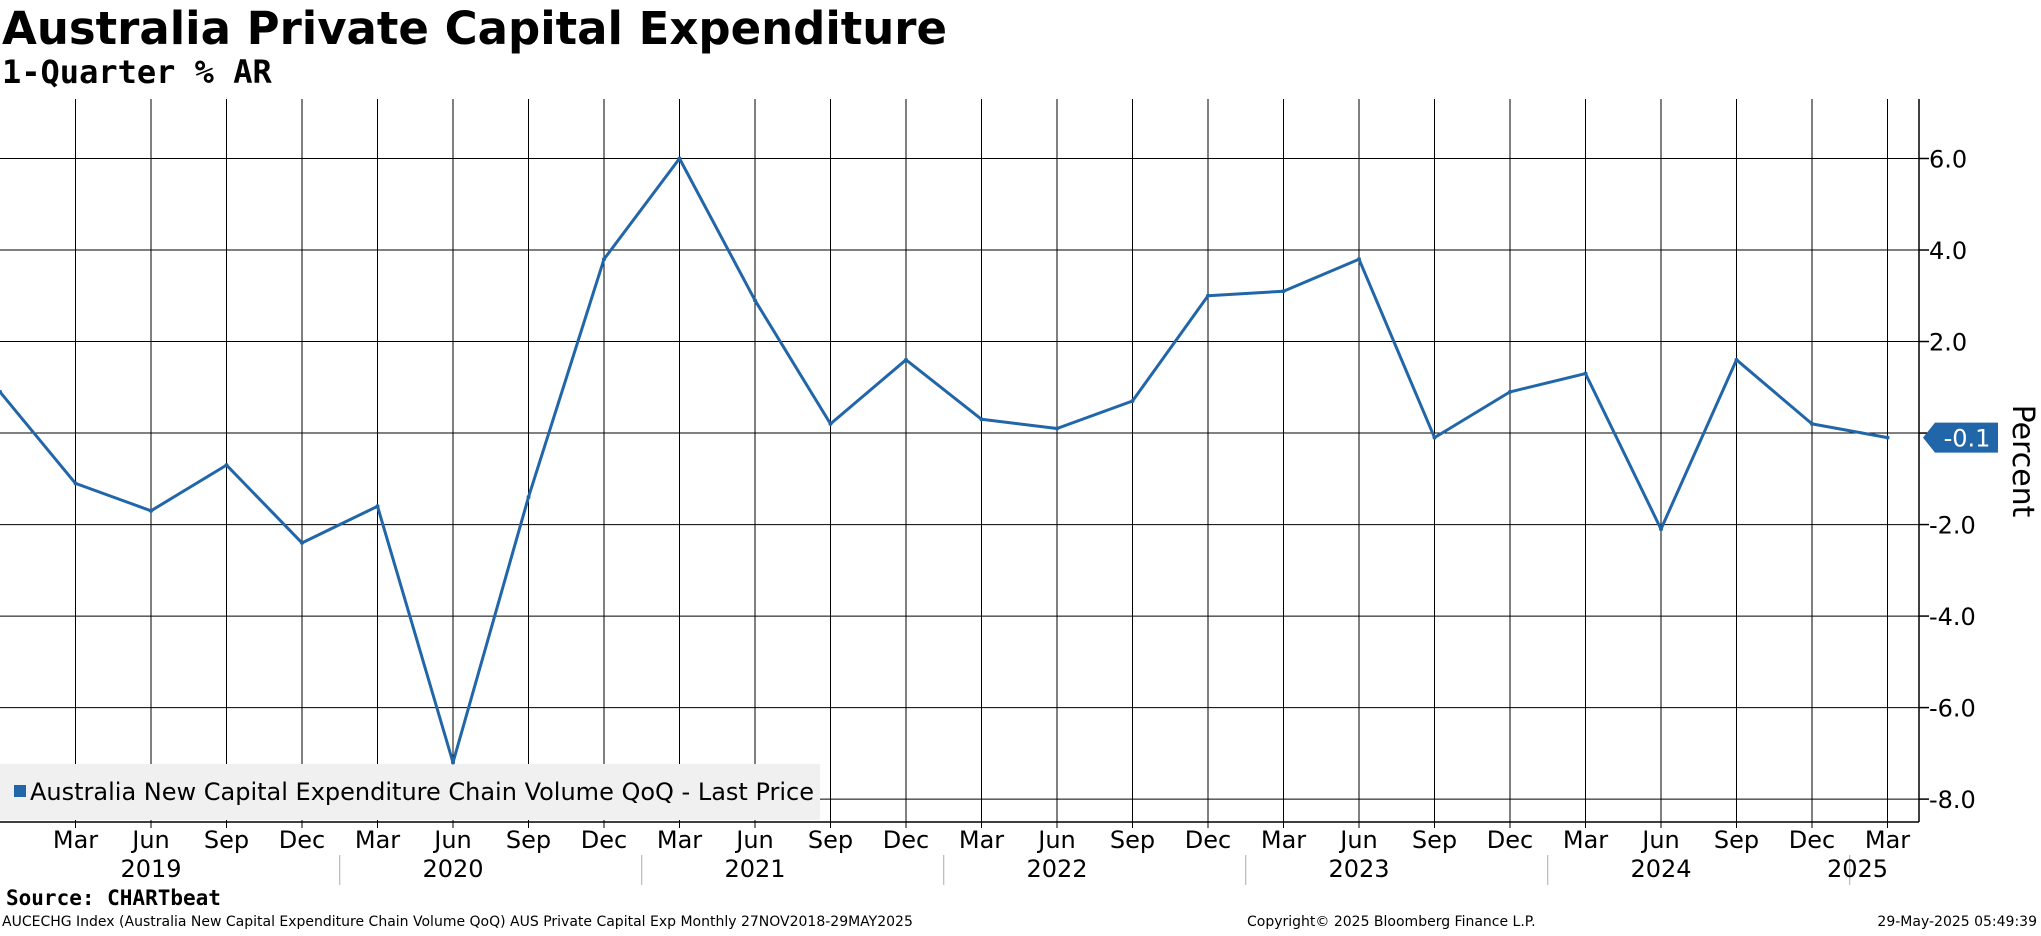 This screenshot has width=2041, height=936. What do you see at coordinates (2022, 461) in the screenshot?
I see `y-axis-title: Percent` at bounding box center [2022, 461].